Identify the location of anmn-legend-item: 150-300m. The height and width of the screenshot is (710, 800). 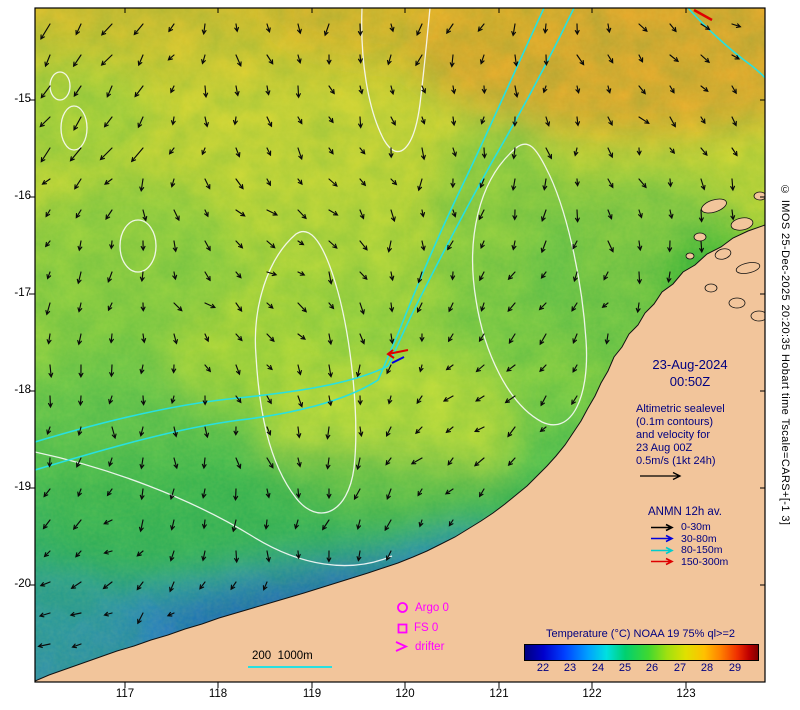
(689, 562).